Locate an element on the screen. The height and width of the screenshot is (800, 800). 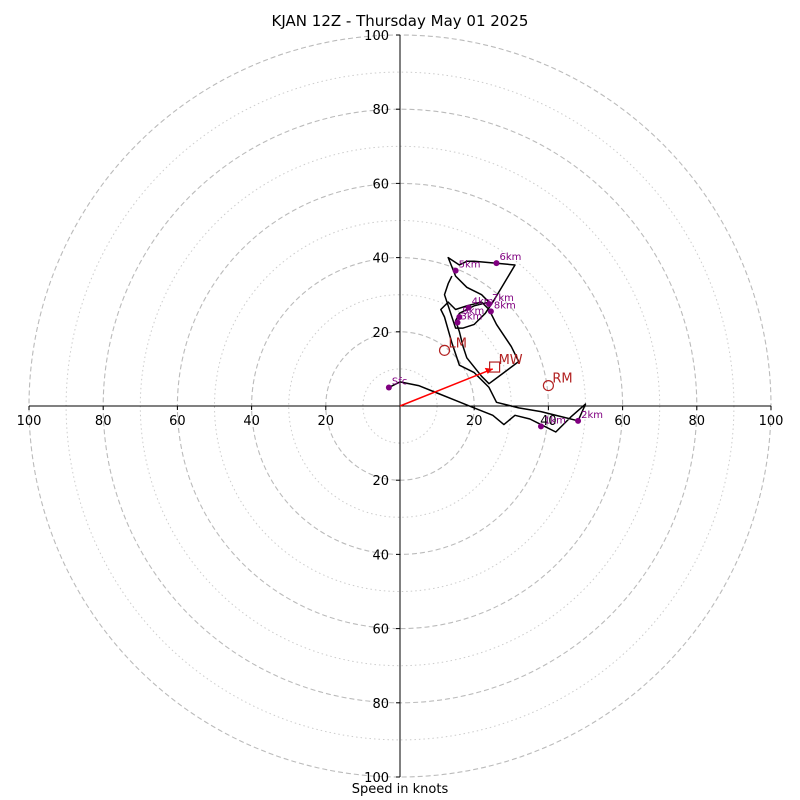
storm-motion-markers: LM RM MW is located at coordinates (505, 364).